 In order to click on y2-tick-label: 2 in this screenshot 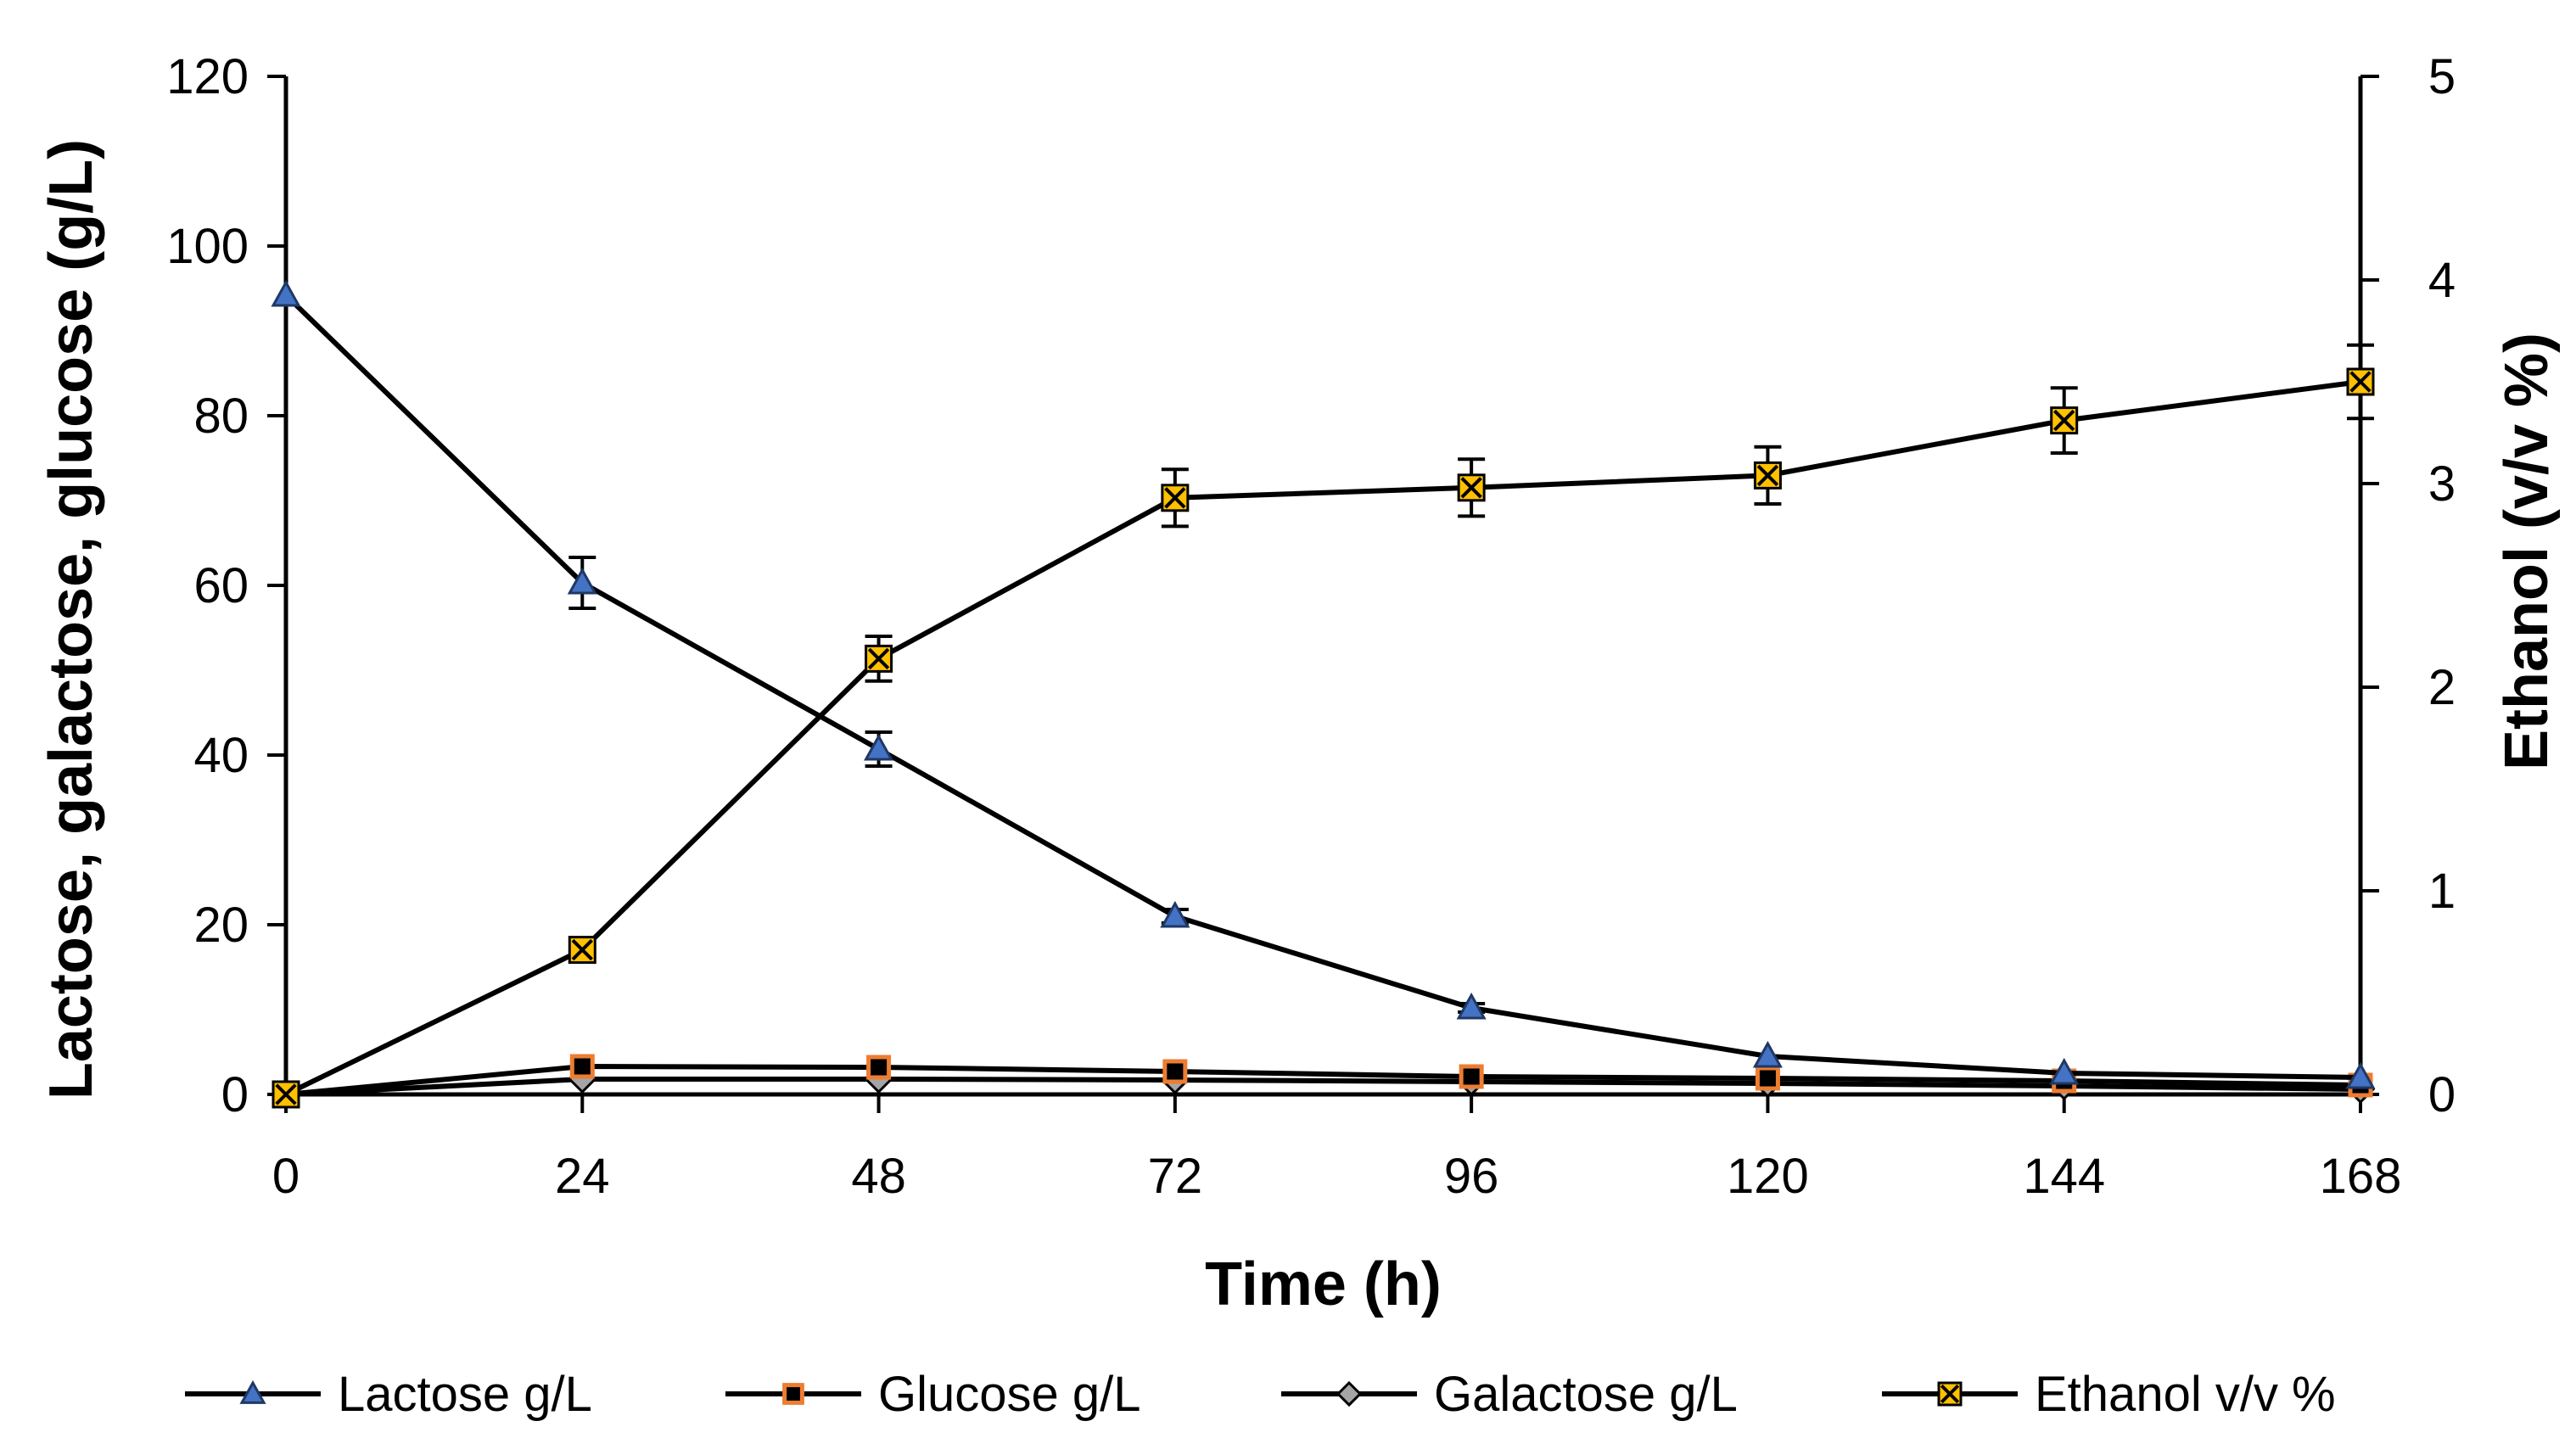, I will do `click(2442, 687)`.